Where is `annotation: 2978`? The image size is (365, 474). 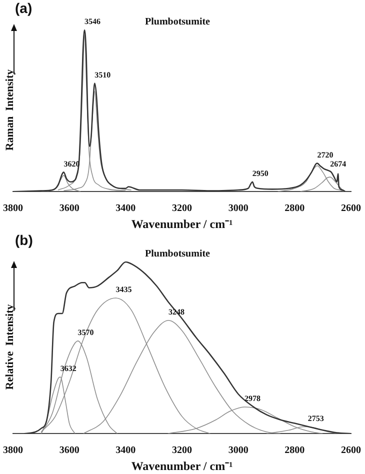
annotation: 2978 is located at coordinates (252, 399).